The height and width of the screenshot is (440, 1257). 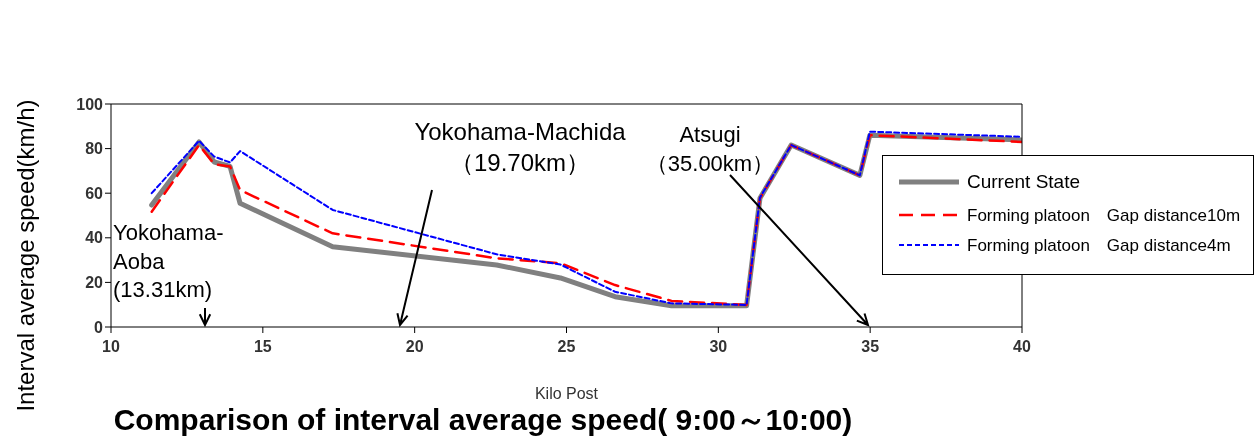 What do you see at coordinates (710, 149) in the screenshot?
I see `annotation: Atsugi （35.00km）` at bounding box center [710, 149].